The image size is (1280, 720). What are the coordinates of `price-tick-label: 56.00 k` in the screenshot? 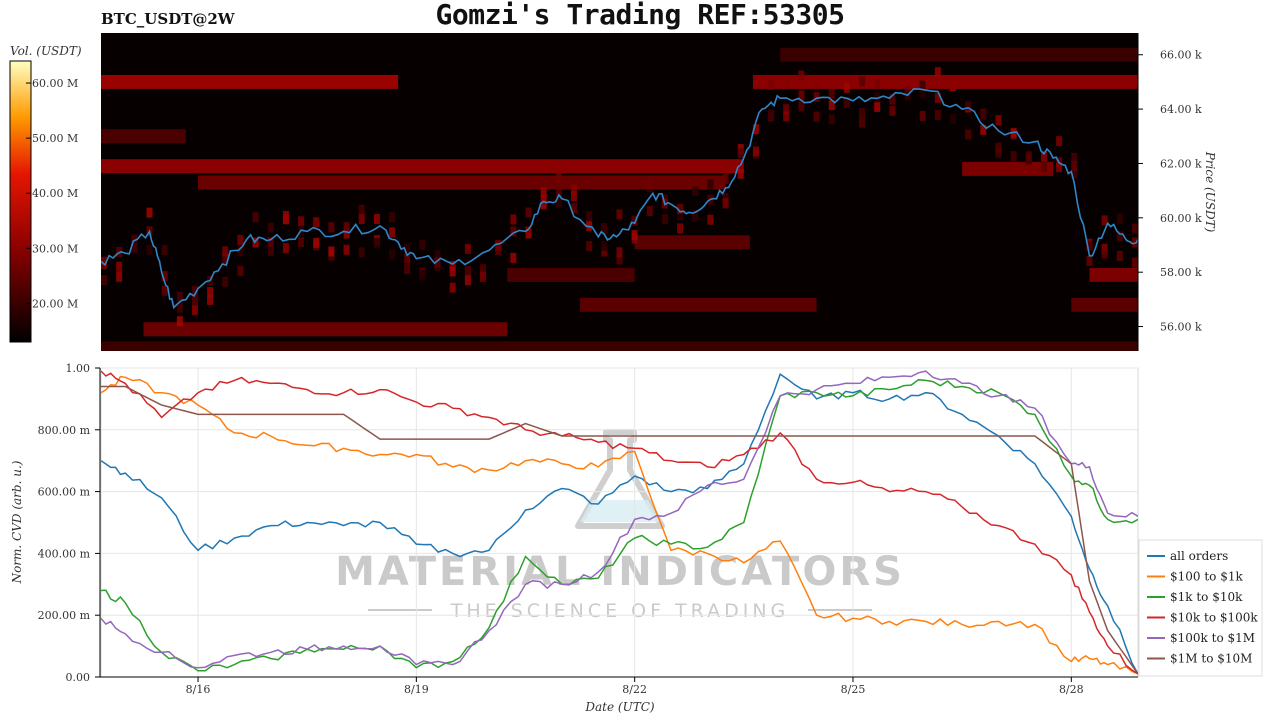 It's located at (1181, 327).